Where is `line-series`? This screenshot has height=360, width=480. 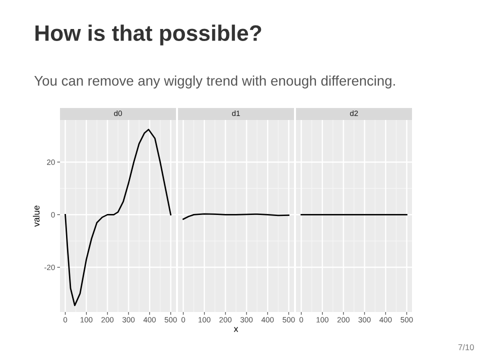
line-series is located at coordinates (118, 217).